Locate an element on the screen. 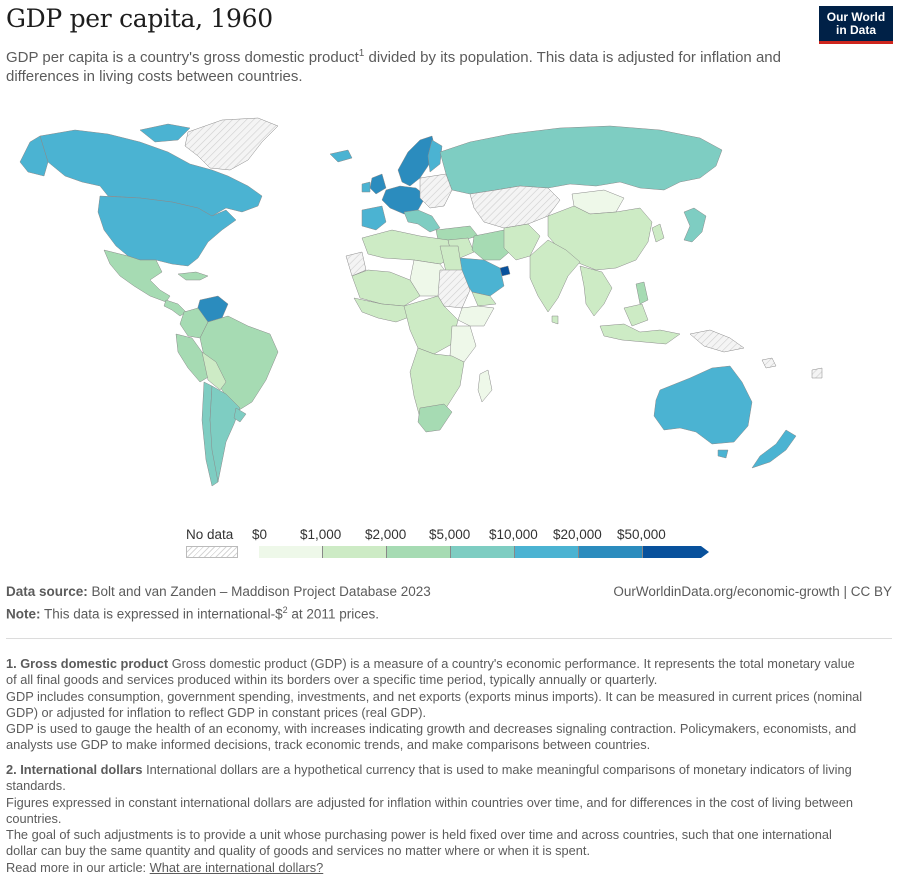 The image size is (900, 878). country-usa is located at coordinates (167, 231).